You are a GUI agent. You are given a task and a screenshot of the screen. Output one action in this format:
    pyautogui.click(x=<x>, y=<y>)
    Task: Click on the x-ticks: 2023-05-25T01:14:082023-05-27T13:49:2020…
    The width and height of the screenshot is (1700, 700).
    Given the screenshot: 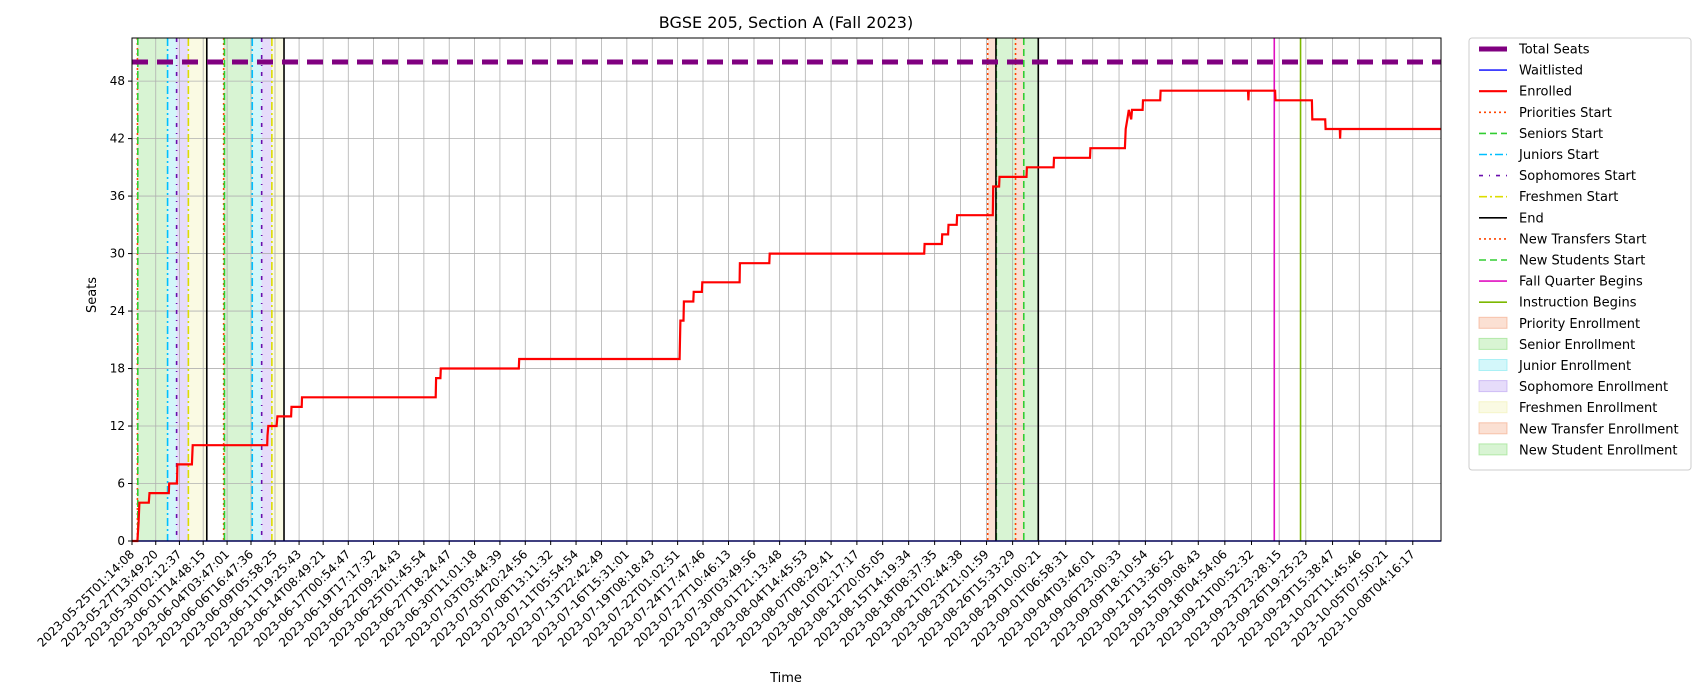 What is the action you would take?
    pyautogui.click(x=726, y=595)
    